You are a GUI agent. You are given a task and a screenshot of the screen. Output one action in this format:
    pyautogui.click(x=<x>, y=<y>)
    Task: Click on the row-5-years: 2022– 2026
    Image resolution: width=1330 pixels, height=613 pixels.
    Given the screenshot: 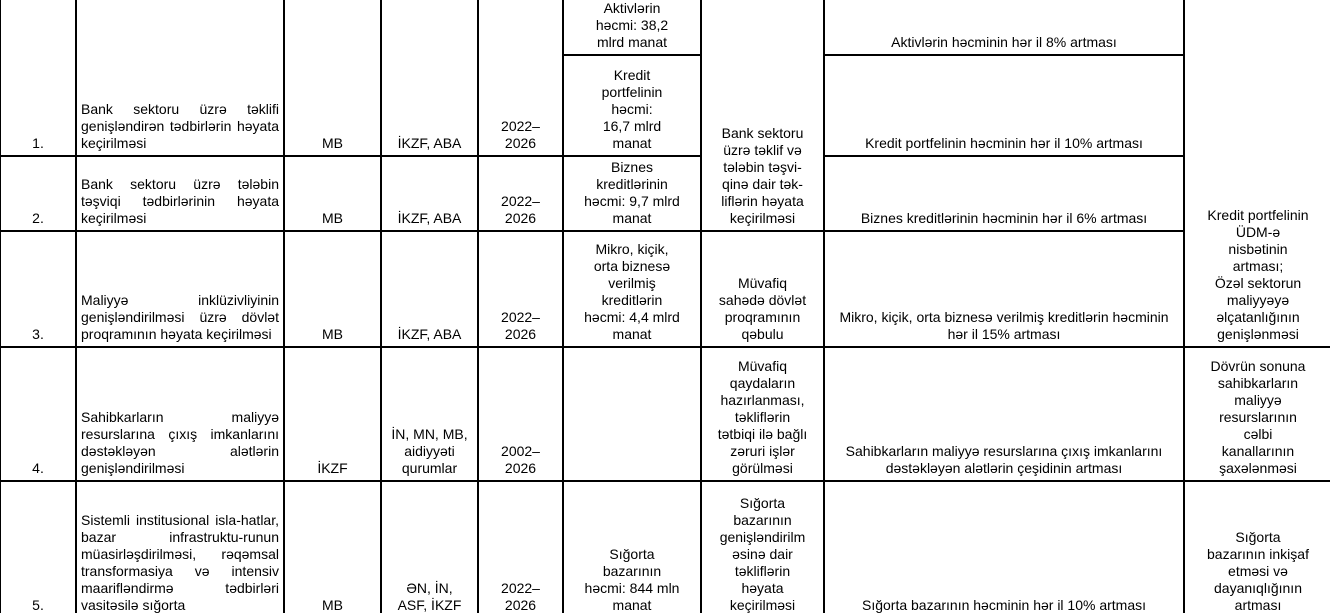 What is the action you would take?
    pyautogui.click(x=520, y=546)
    